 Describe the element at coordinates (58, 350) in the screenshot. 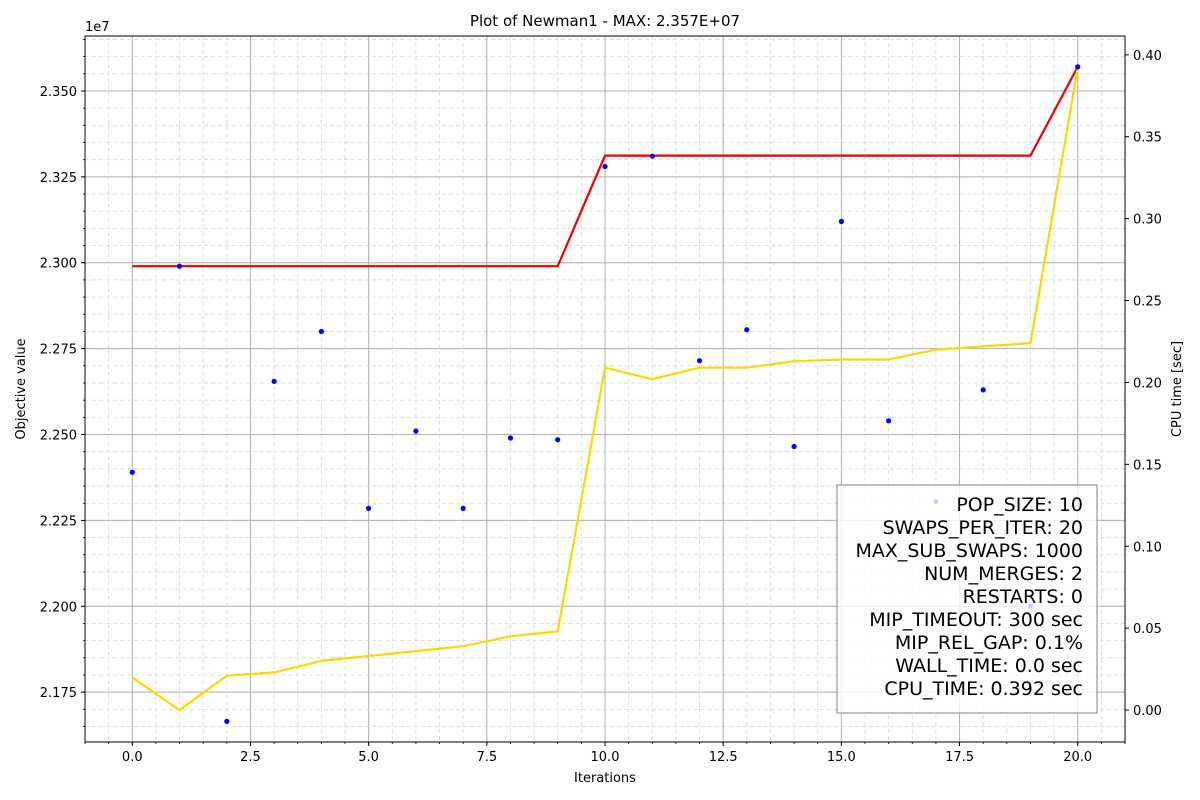

I see `y-tick-label: 2.275` at that location.